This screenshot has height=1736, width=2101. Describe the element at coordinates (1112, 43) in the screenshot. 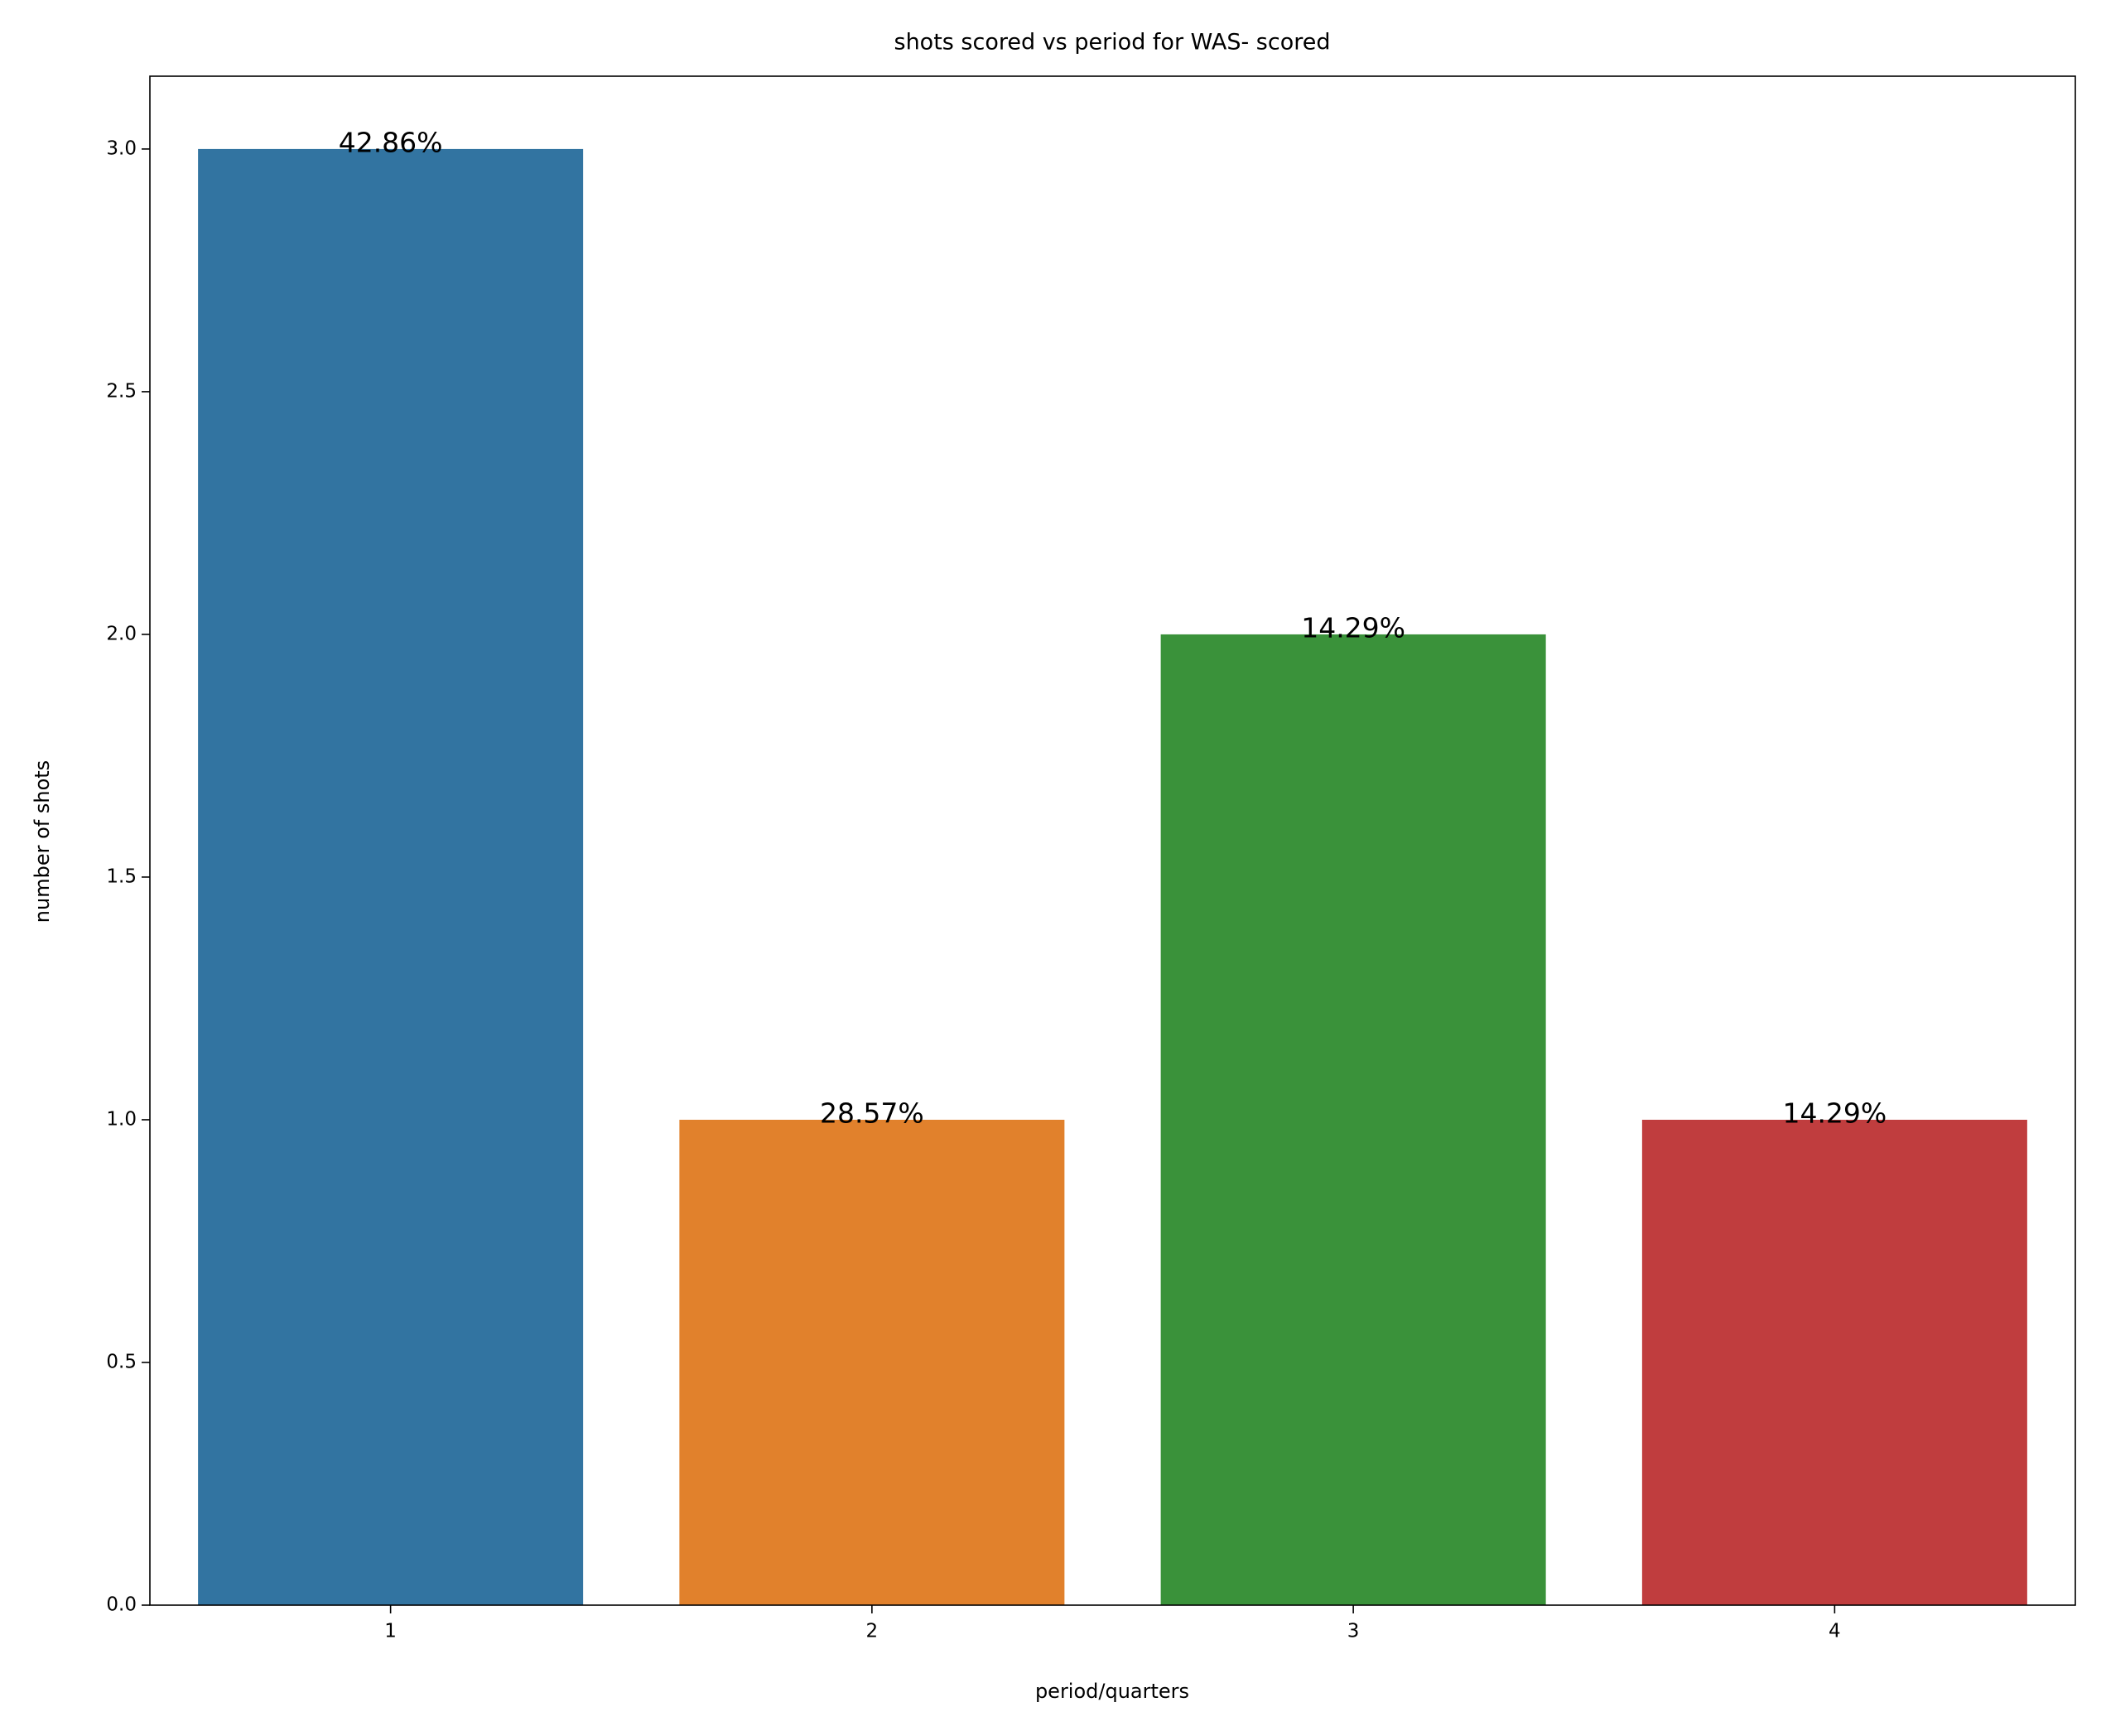

I see `chart-title: shots scored vs period for WAS- scored` at that location.